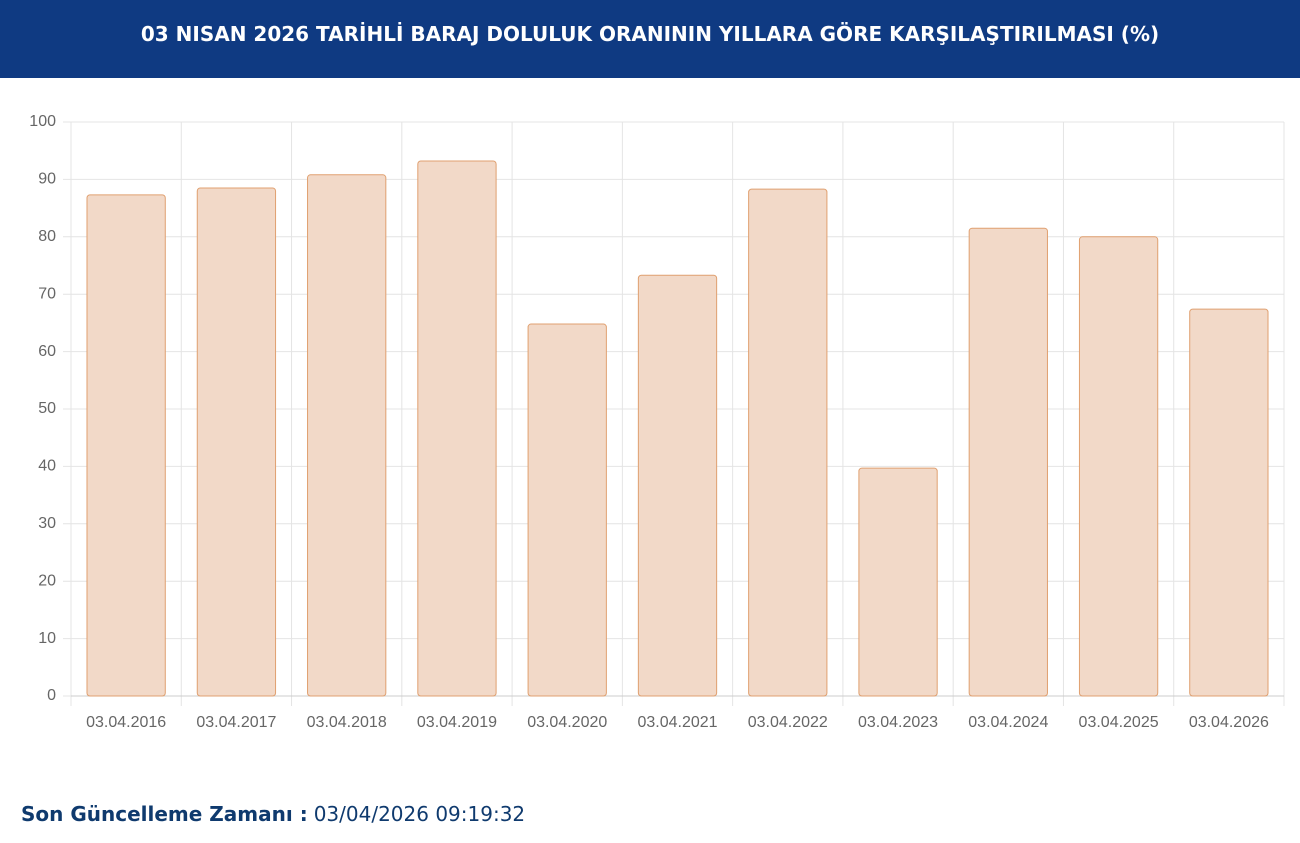 Image resolution: width=1300 pixels, height=843 pixels. Describe the element at coordinates (47, 523) in the screenshot. I see `y-tick-label: 30` at that location.